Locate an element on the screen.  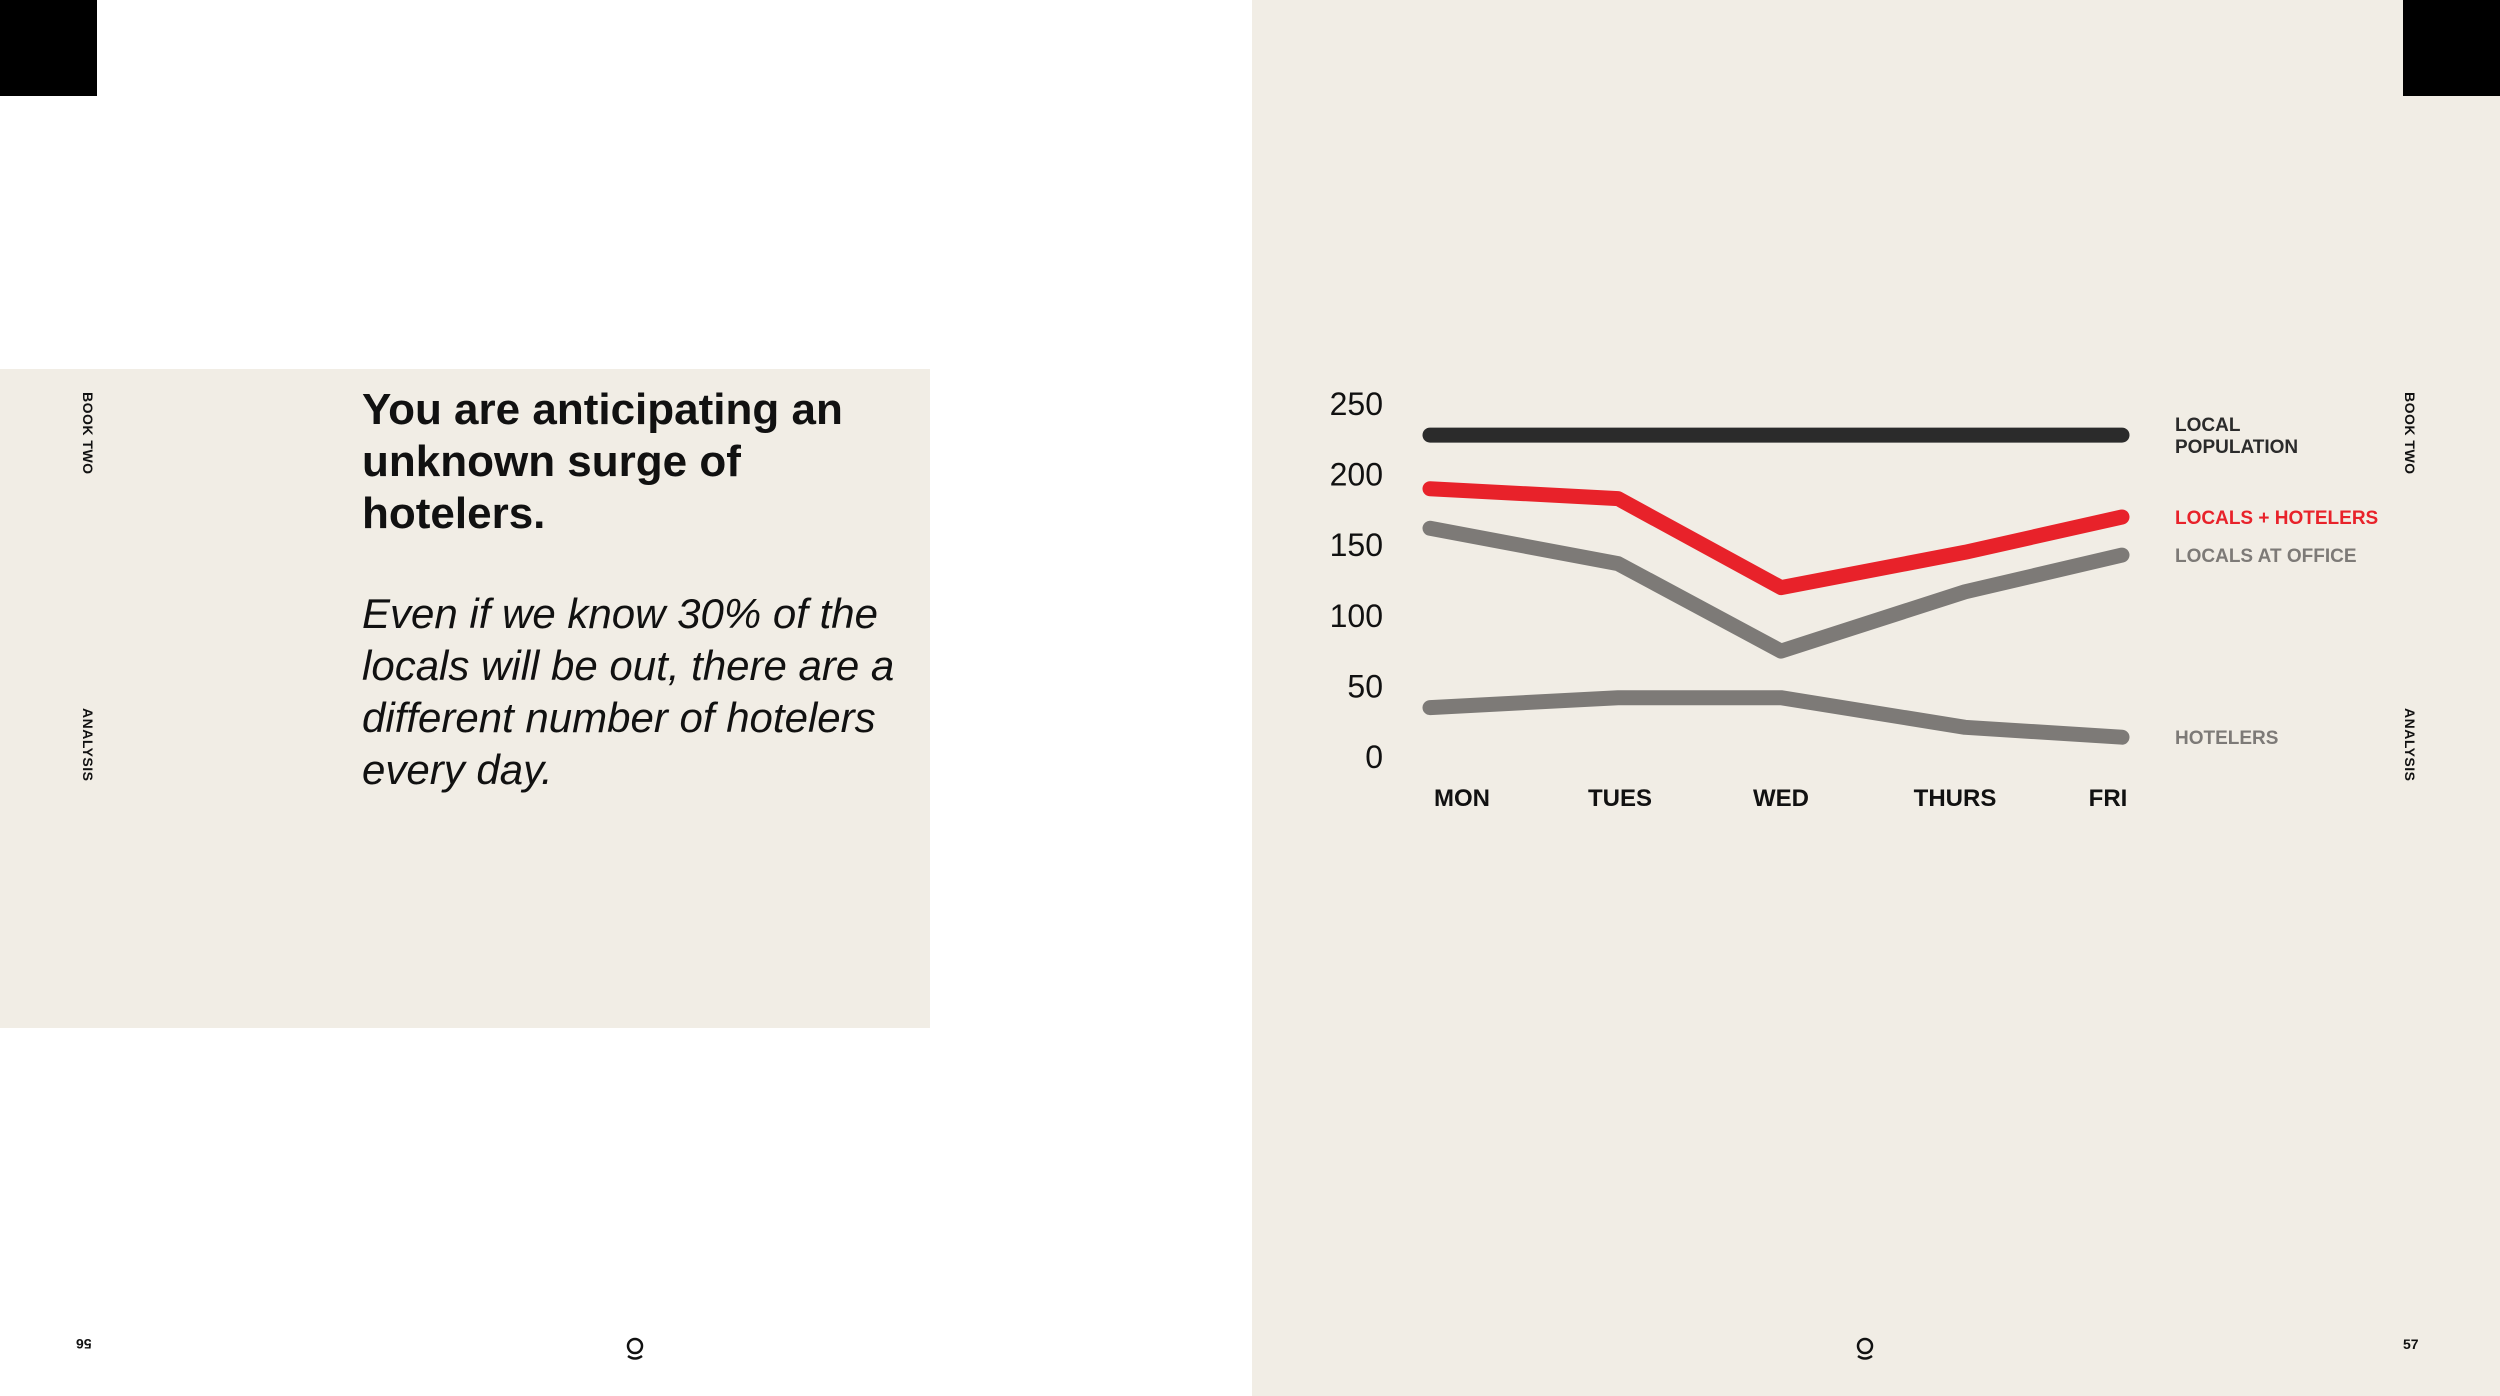
x-category-label: FRI is located at coordinates (2108, 798).